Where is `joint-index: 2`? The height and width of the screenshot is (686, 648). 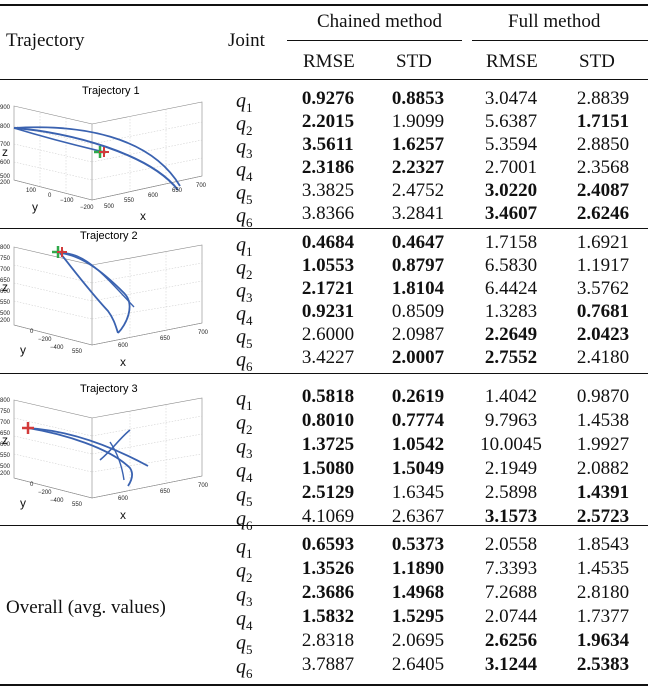 joint-index: 2 is located at coordinates (249, 130).